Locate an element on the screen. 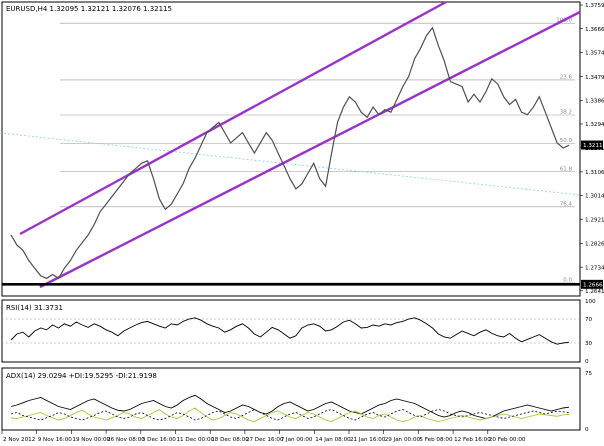  price-tick-label-0: 1.37590 is located at coordinates (594, 6).